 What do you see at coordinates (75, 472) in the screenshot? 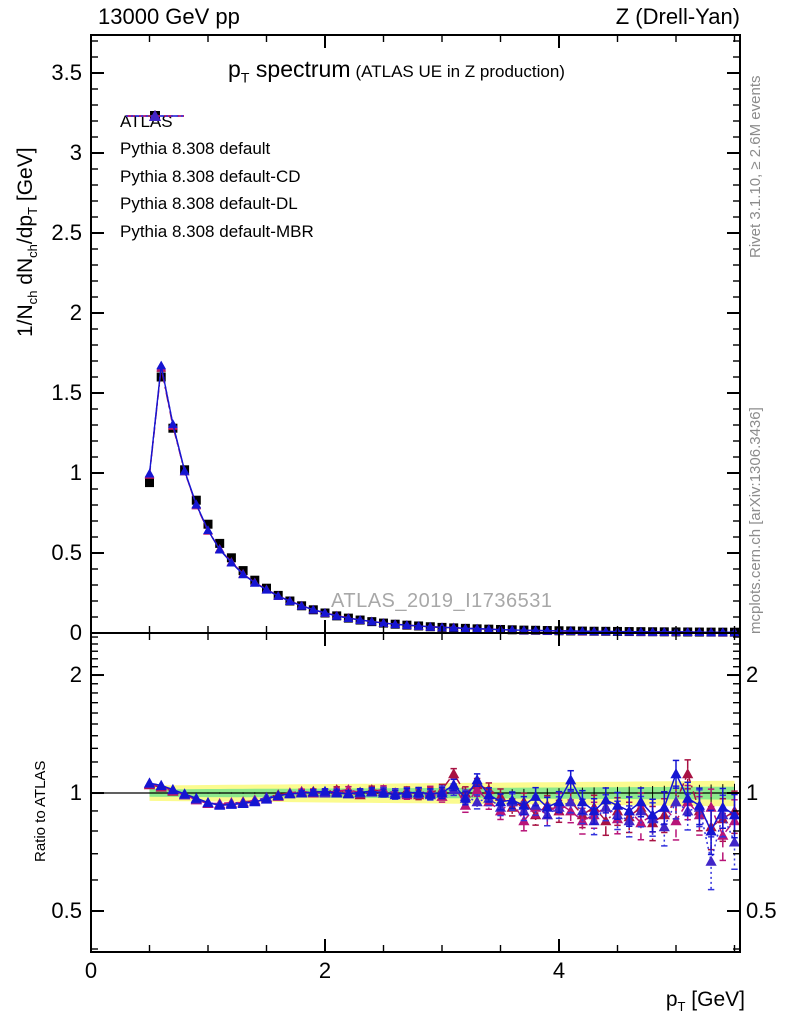
I see `main-y-tick-label: 1` at bounding box center [75, 472].